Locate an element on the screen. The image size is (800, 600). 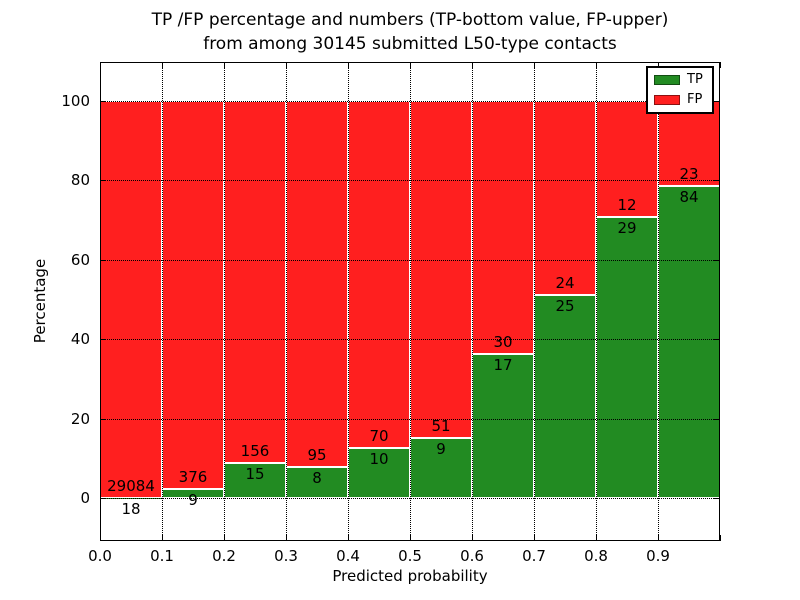
fp-count-label: 24 is located at coordinates (565, 283).